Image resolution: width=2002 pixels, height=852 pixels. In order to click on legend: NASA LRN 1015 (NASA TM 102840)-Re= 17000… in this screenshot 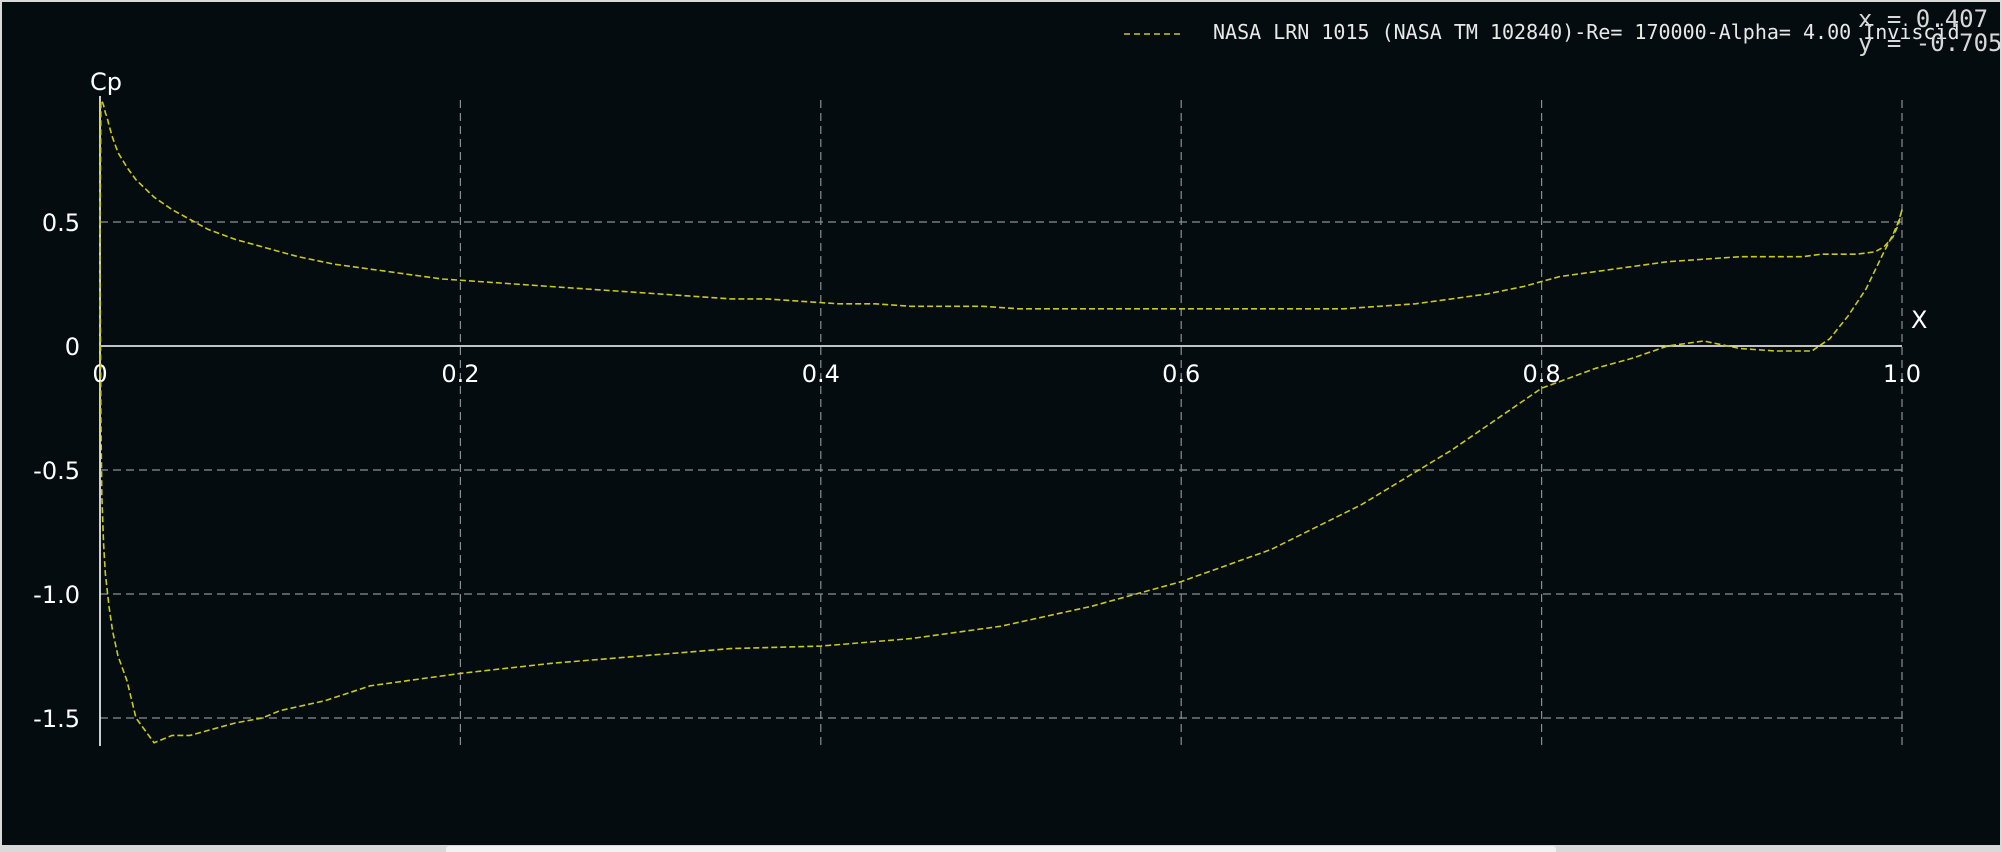, I will do `click(1542, 32)`.